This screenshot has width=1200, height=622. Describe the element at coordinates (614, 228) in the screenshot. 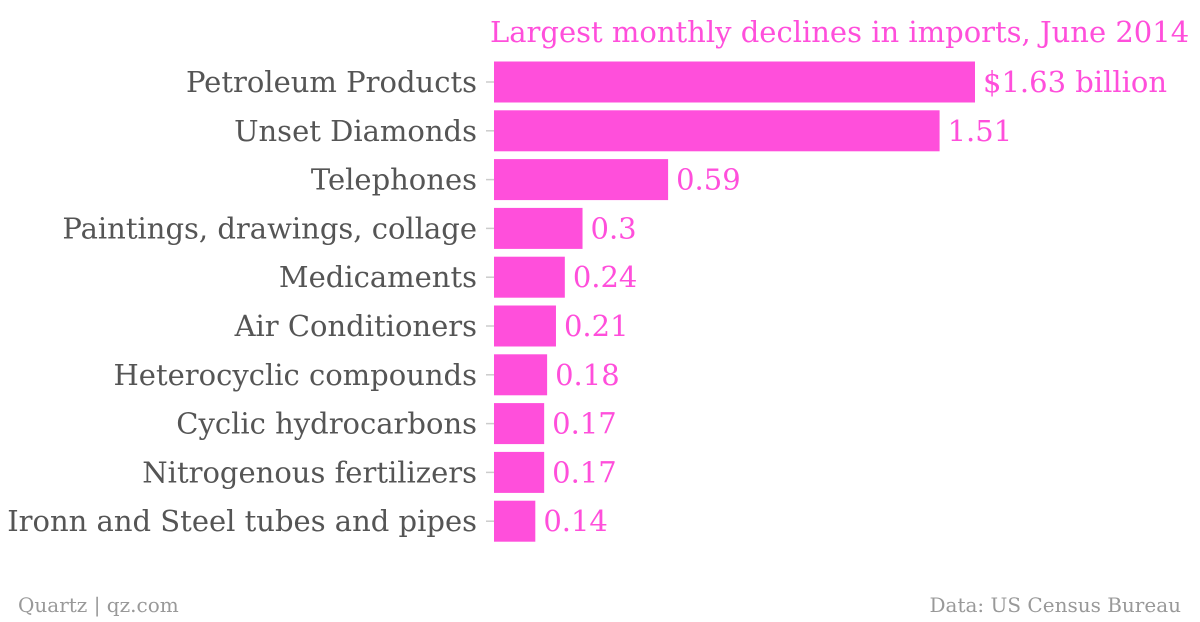

I see `value-label: 0.3` at that location.